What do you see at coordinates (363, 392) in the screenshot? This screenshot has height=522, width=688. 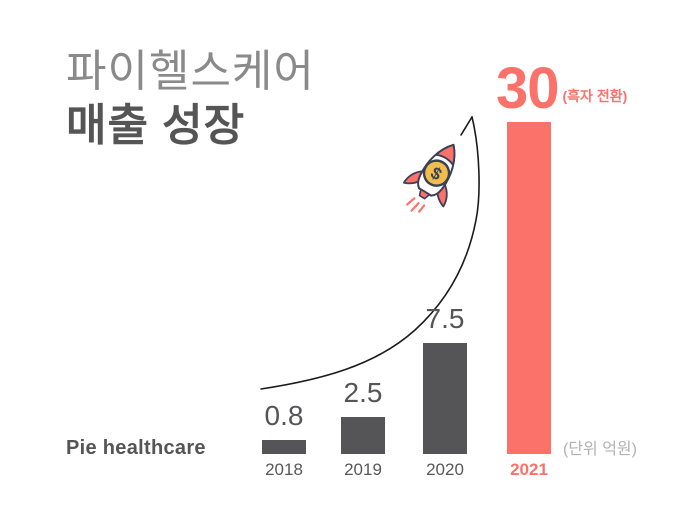 I see `bar-value-label: 2.5` at bounding box center [363, 392].